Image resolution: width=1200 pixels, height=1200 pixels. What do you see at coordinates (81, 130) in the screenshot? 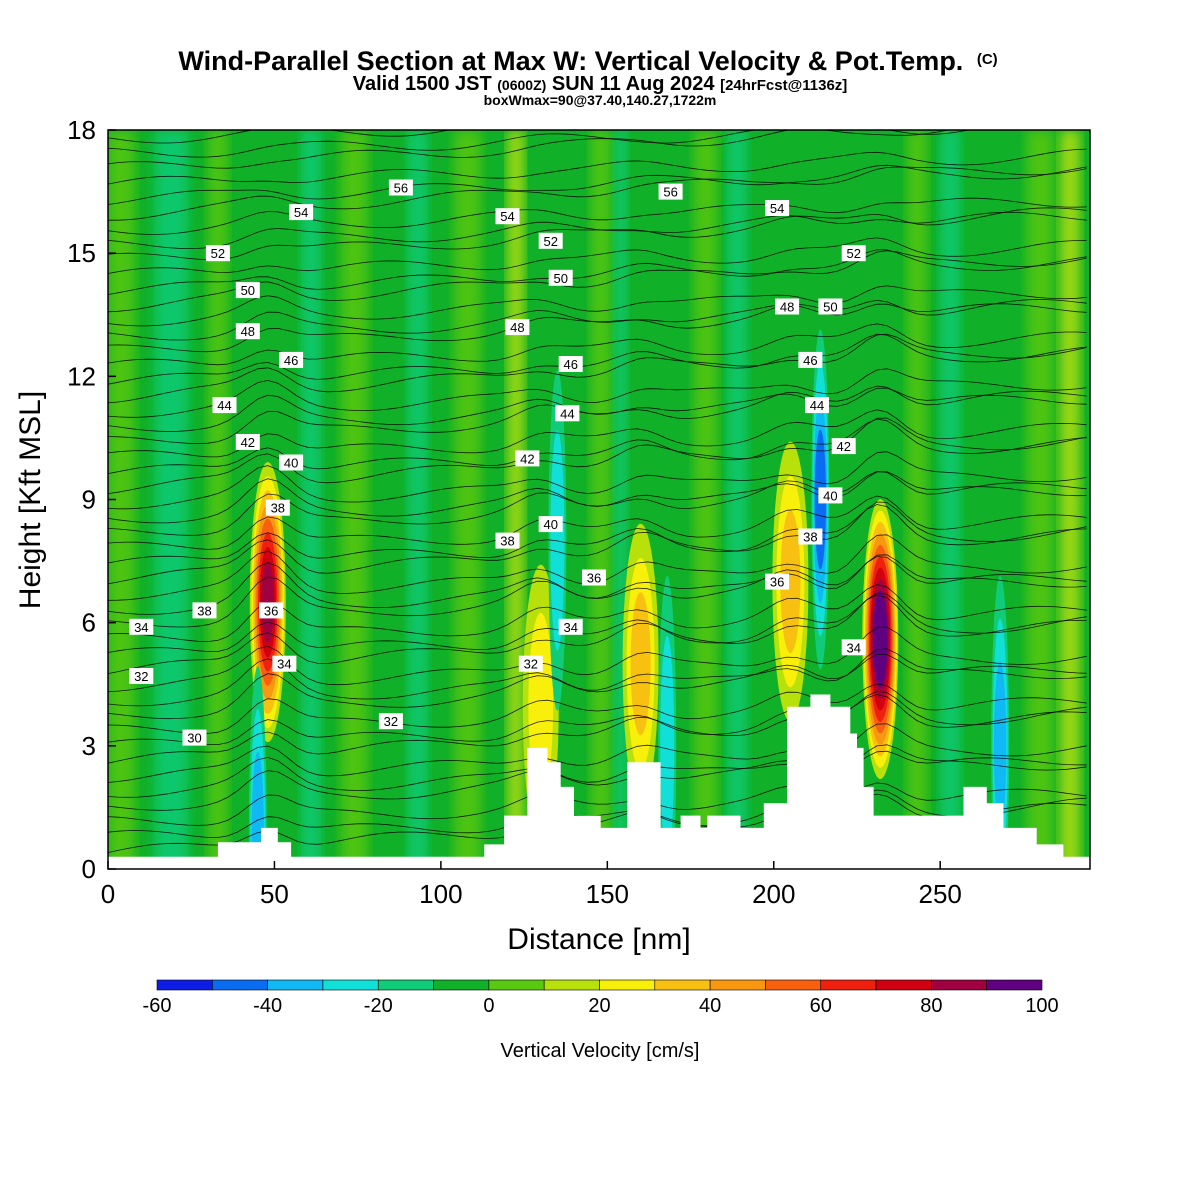
I see `y-tick-label: 18` at bounding box center [81, 130].